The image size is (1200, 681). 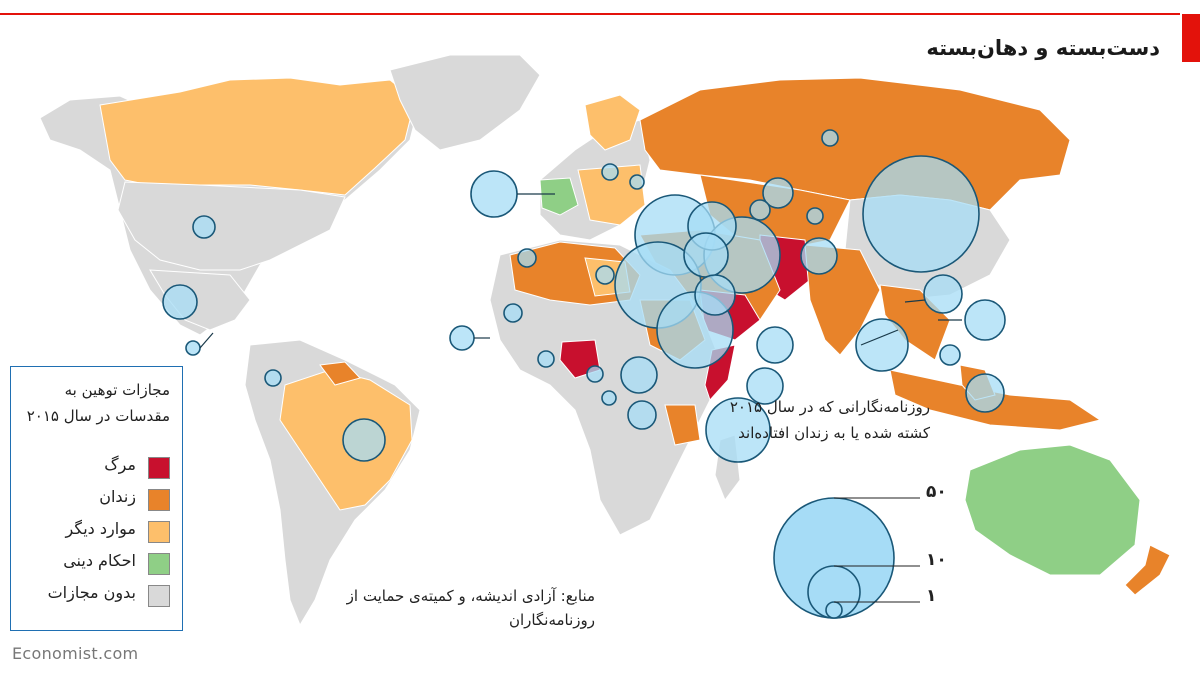 I want to click on legend-item-other: موارد دیگر, so click(x=97, y=532).